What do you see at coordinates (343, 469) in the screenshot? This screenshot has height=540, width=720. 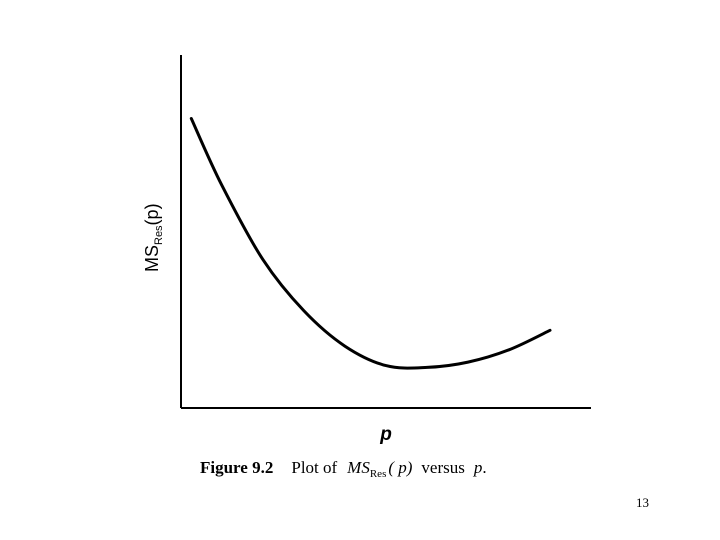 I see `figure-caption: Figure 9.2 Plot of MSRes( p) versus p.` at bounding box center [343, 469].